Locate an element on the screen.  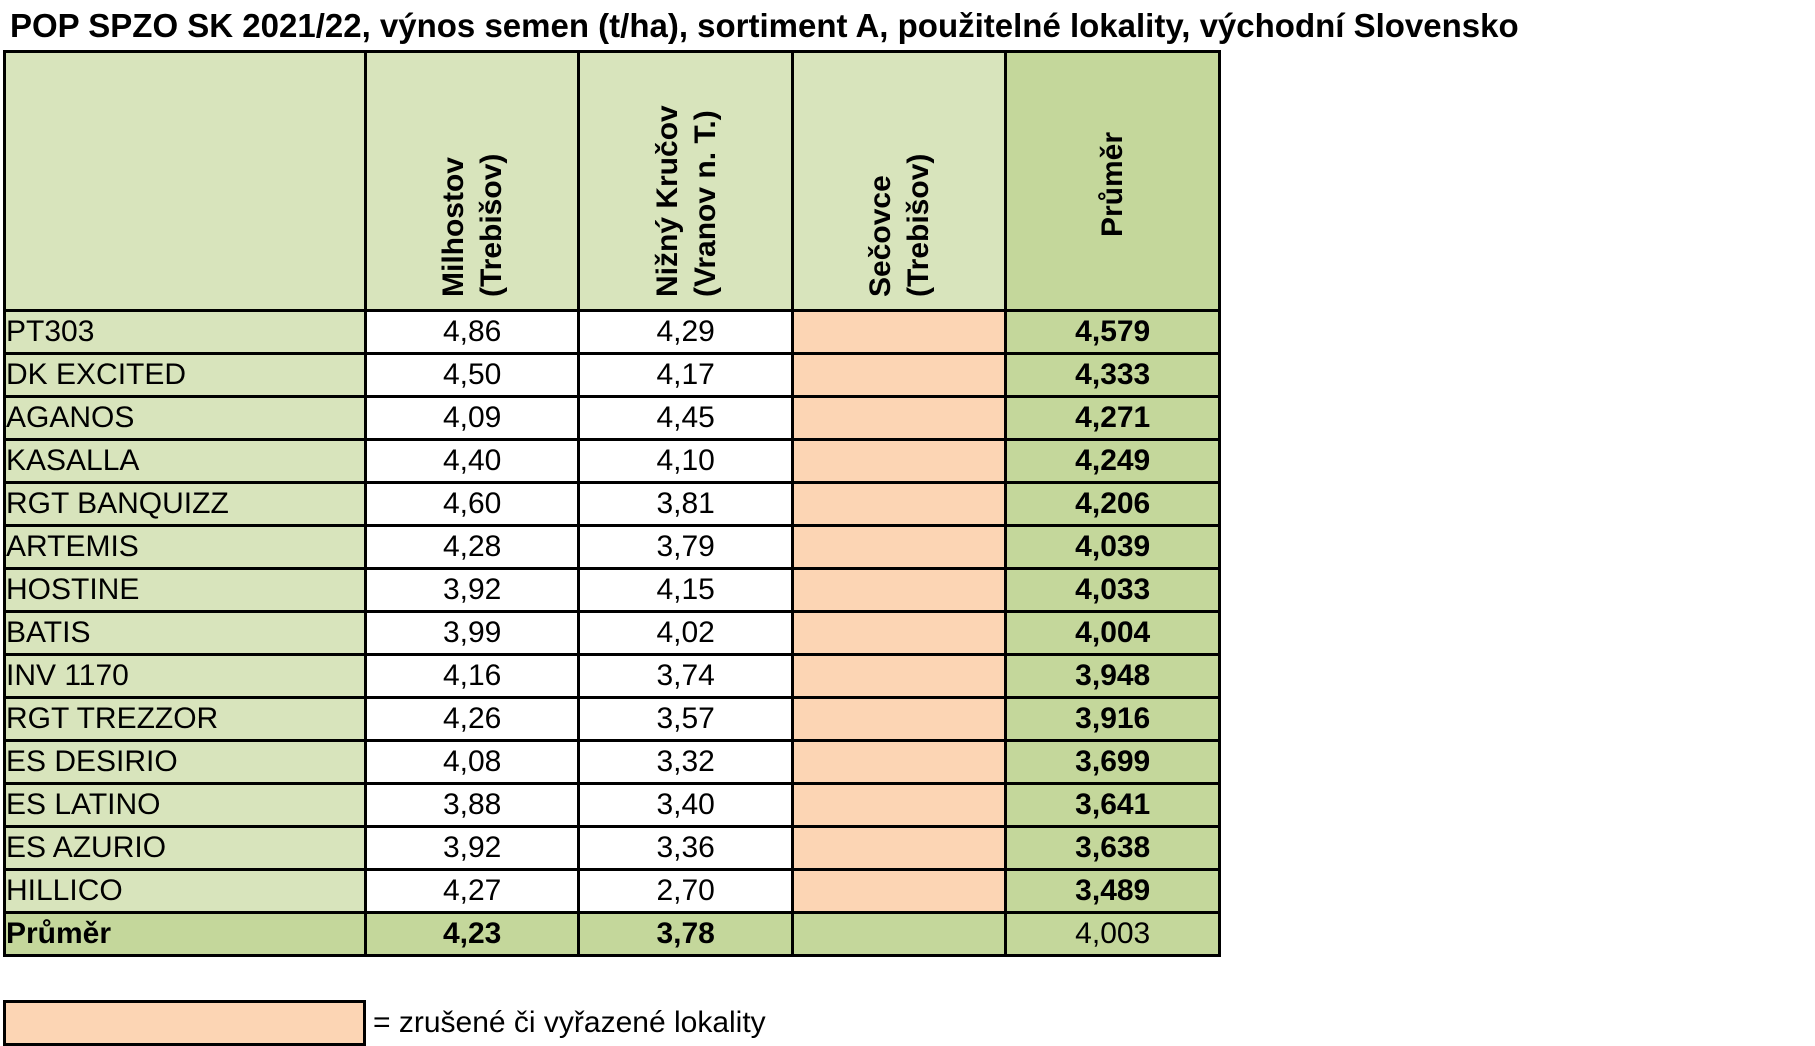
value-cell-nizny: 4,29 is located at coordinates (685, 332).